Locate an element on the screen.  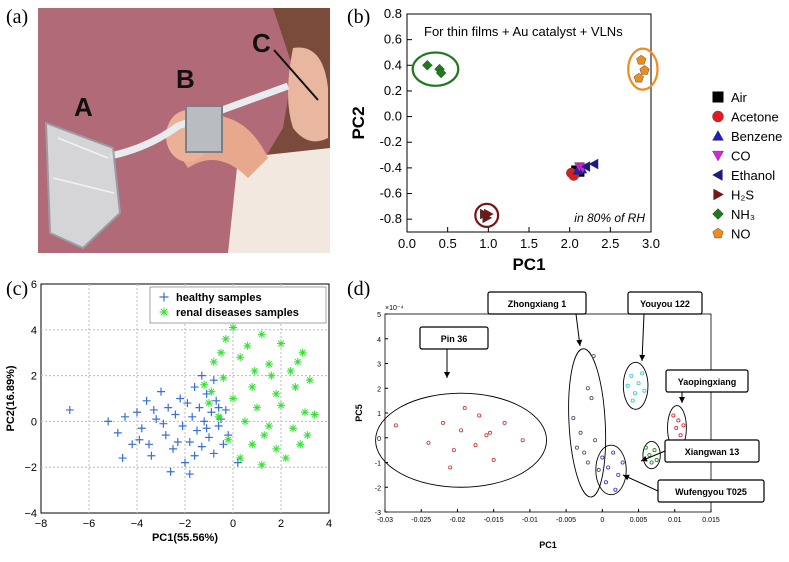
callout-pointer is located at coordinates (640, 483).